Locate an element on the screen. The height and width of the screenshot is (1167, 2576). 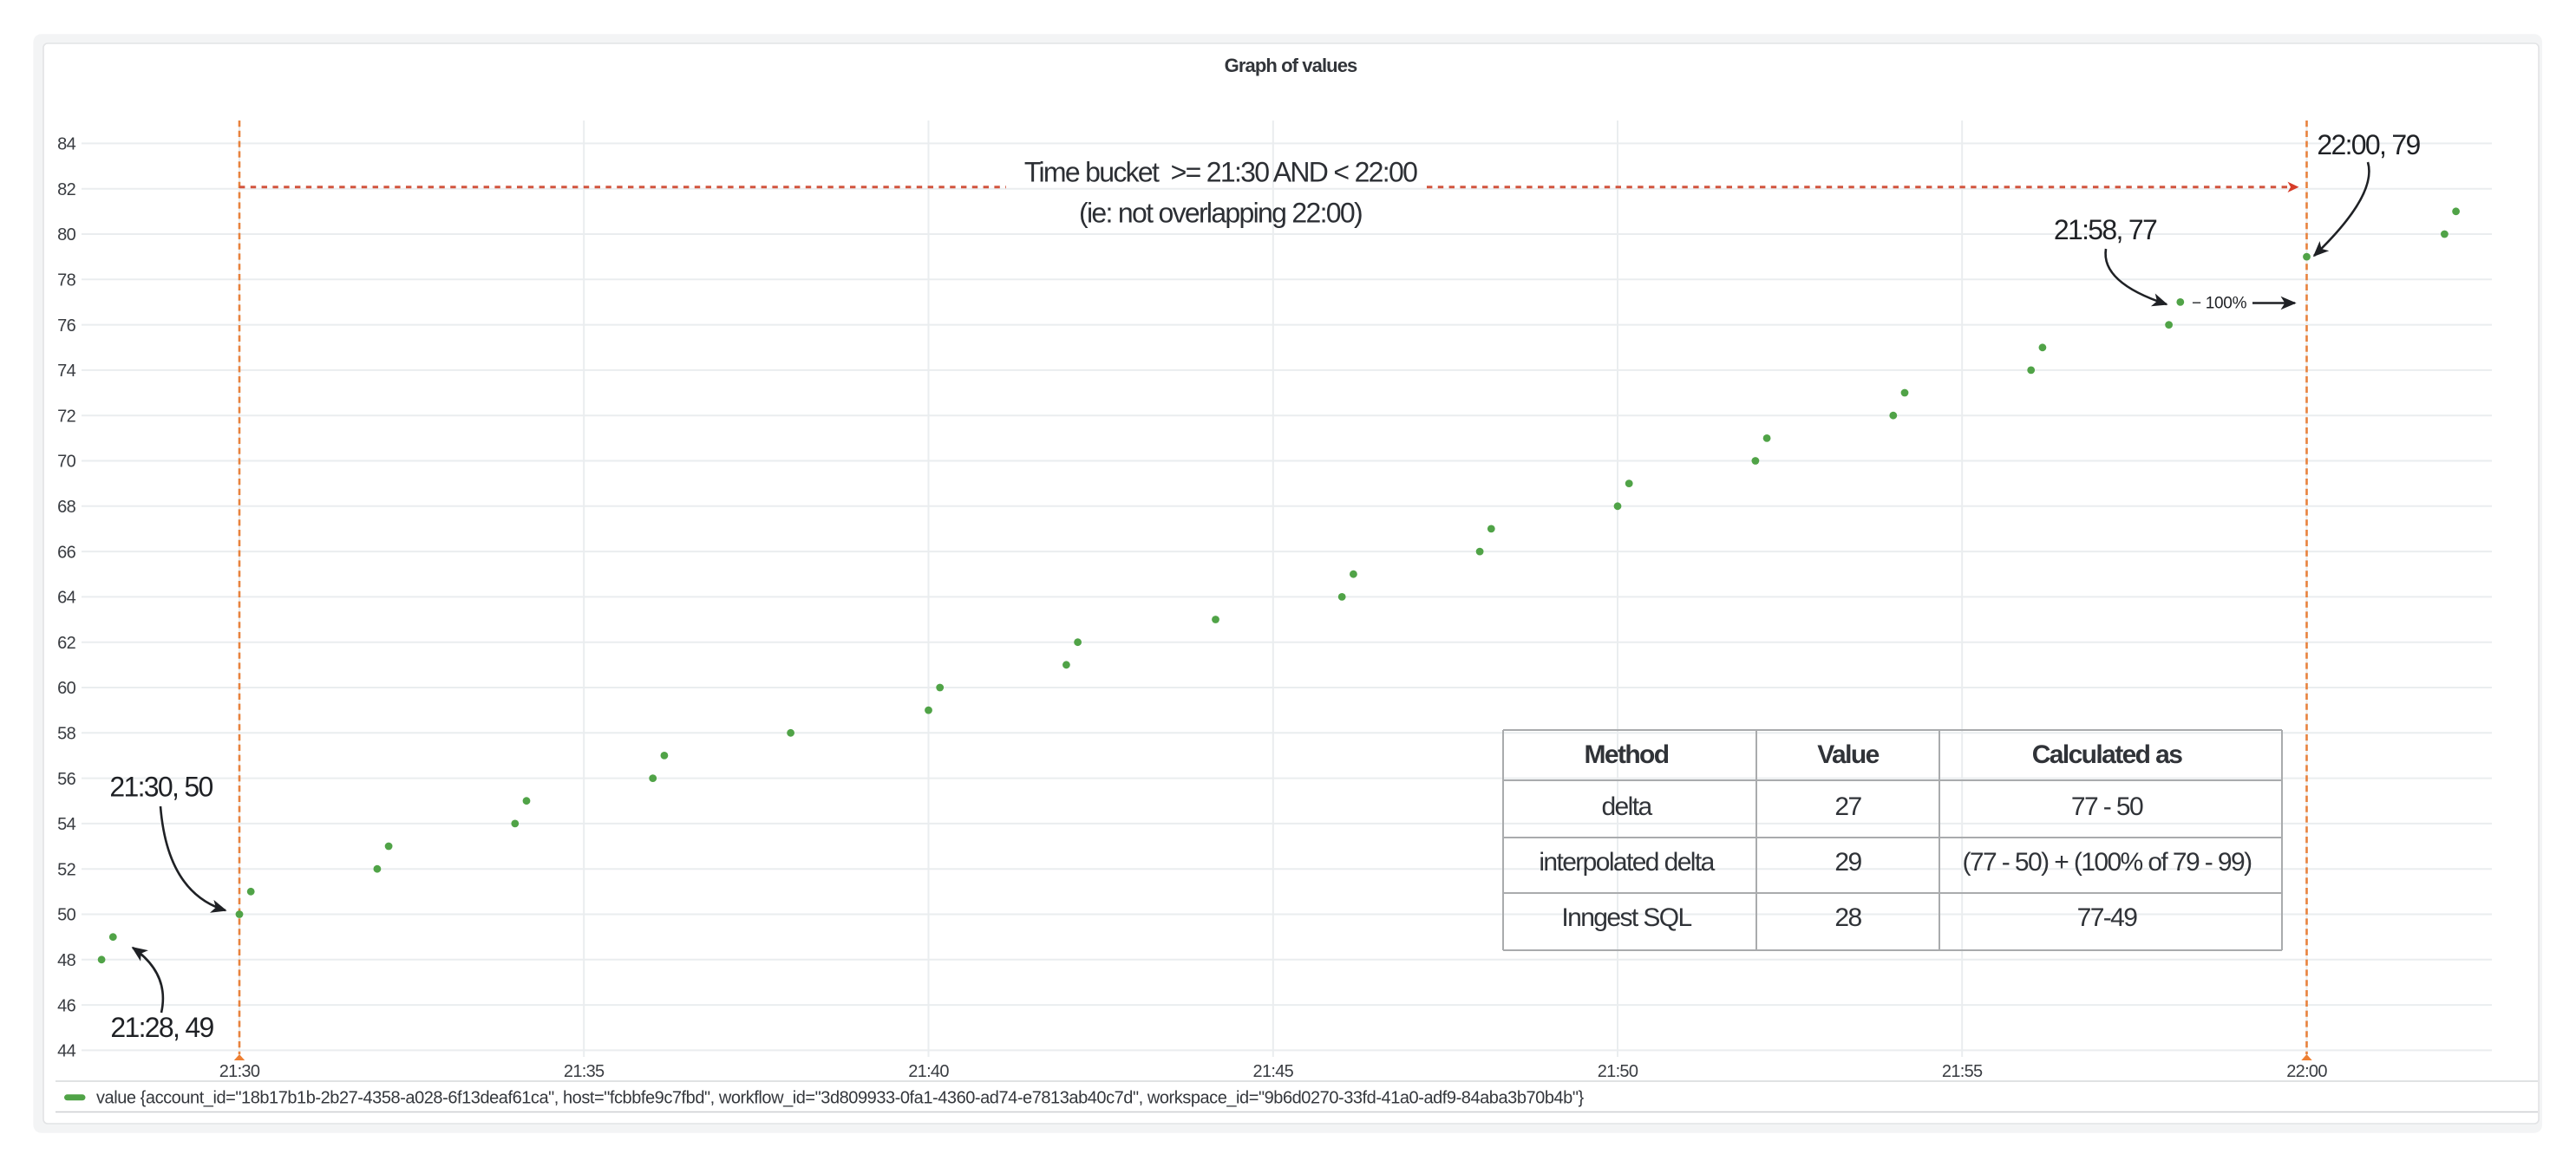
svg-text: Graph of values is located at coordinates (1291, 65).